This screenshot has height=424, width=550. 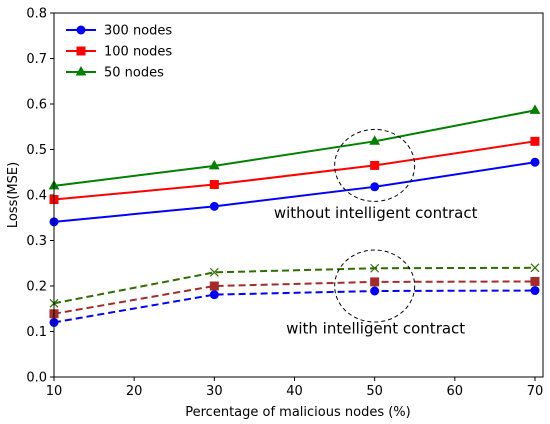 What do you see at coordinates (297, 412) in the screenshot?
I see `x-axis-label: Percentage of malicious nodes (%)` at bounding box center [297, 412].